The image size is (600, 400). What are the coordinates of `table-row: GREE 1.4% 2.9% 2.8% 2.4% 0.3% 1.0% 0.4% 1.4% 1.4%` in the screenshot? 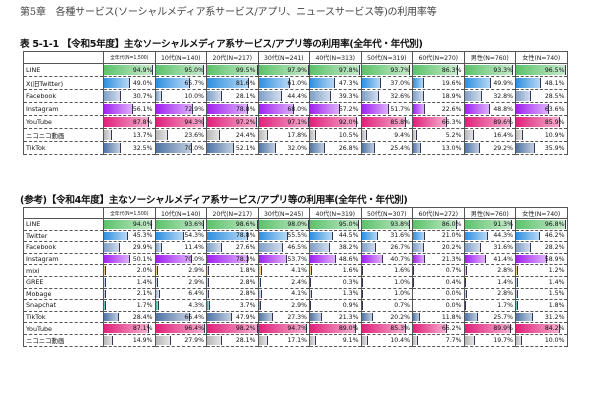 It's located at (295, 282).